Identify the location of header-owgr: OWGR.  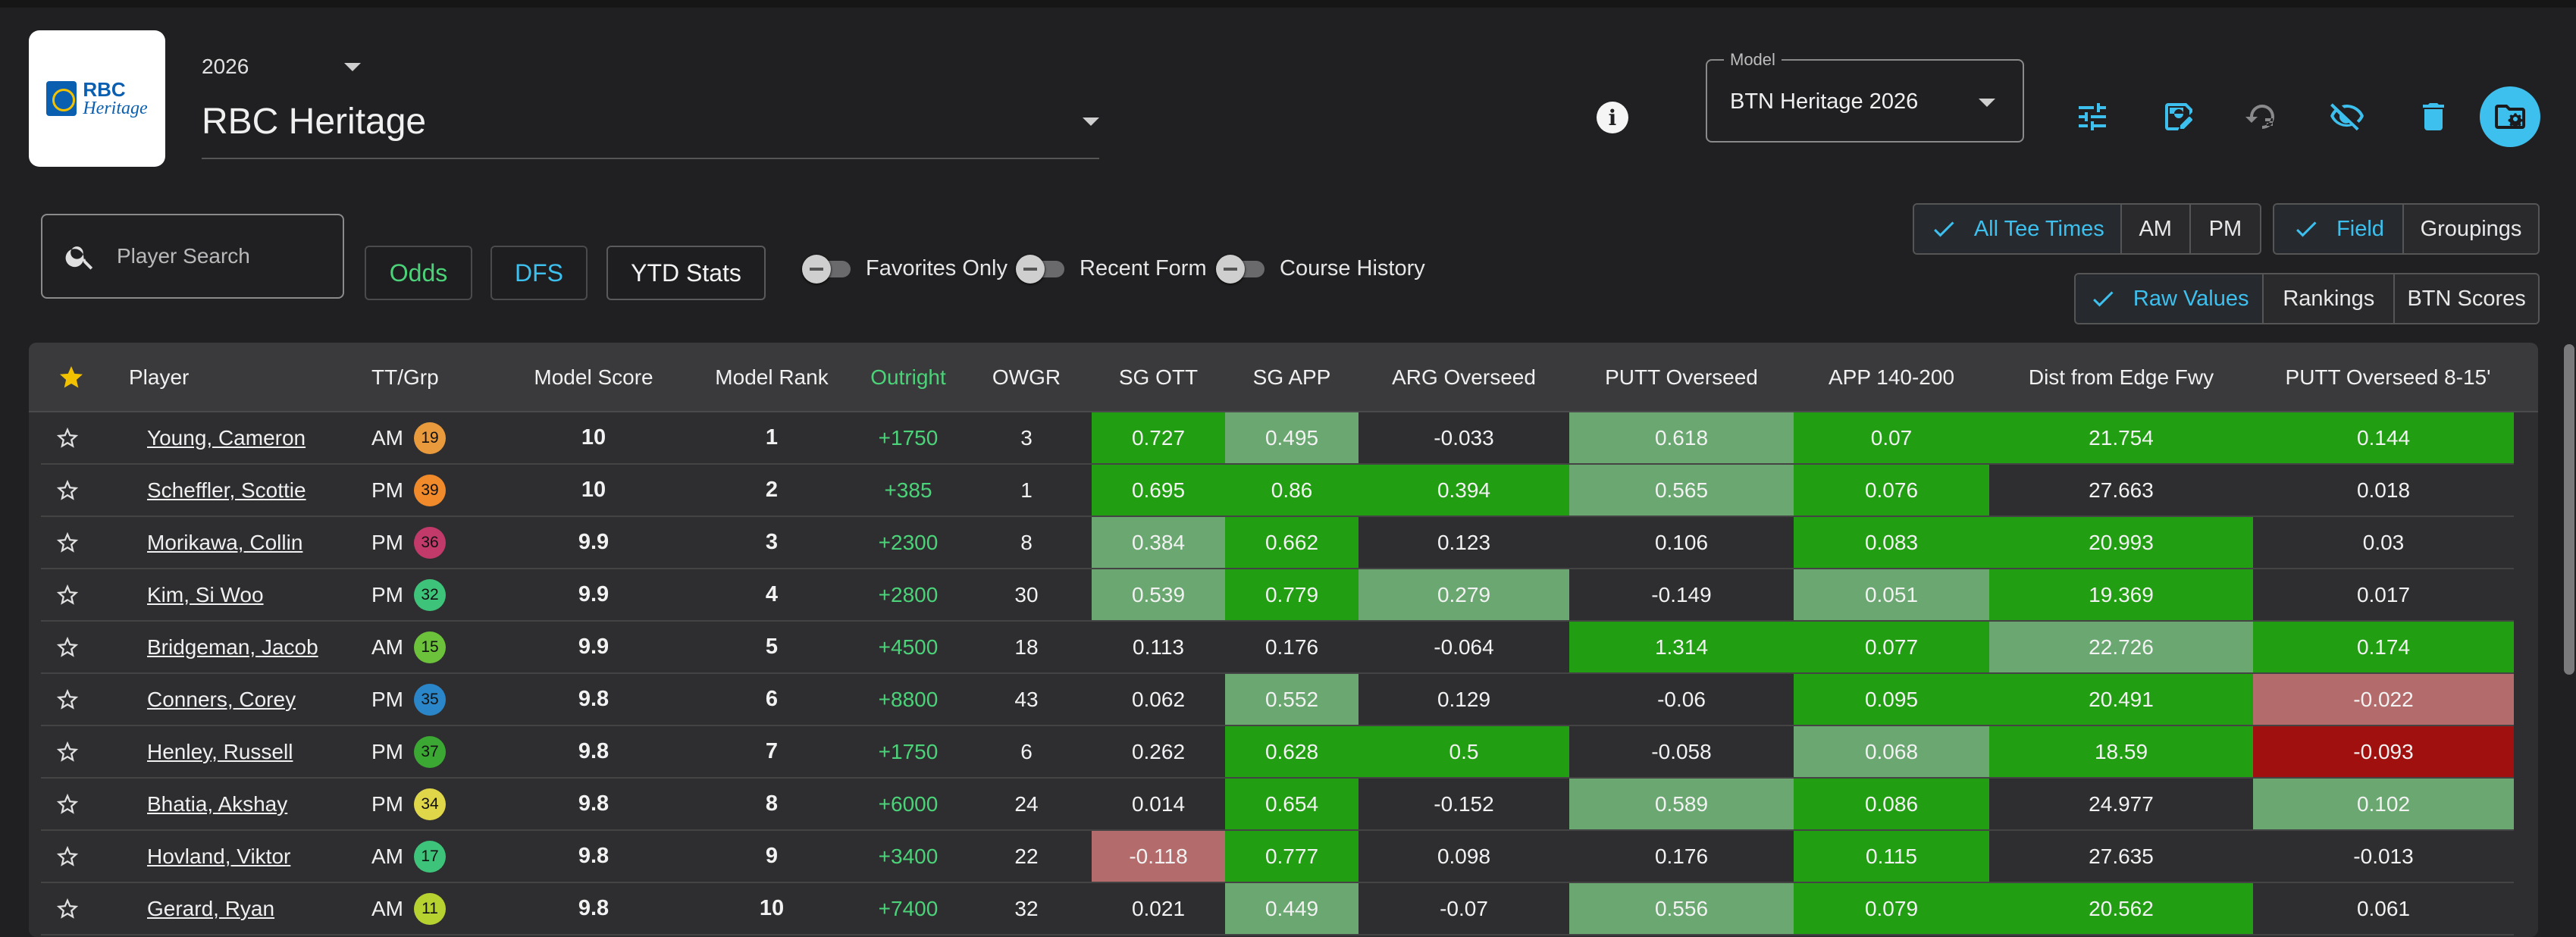
(1026, 377).